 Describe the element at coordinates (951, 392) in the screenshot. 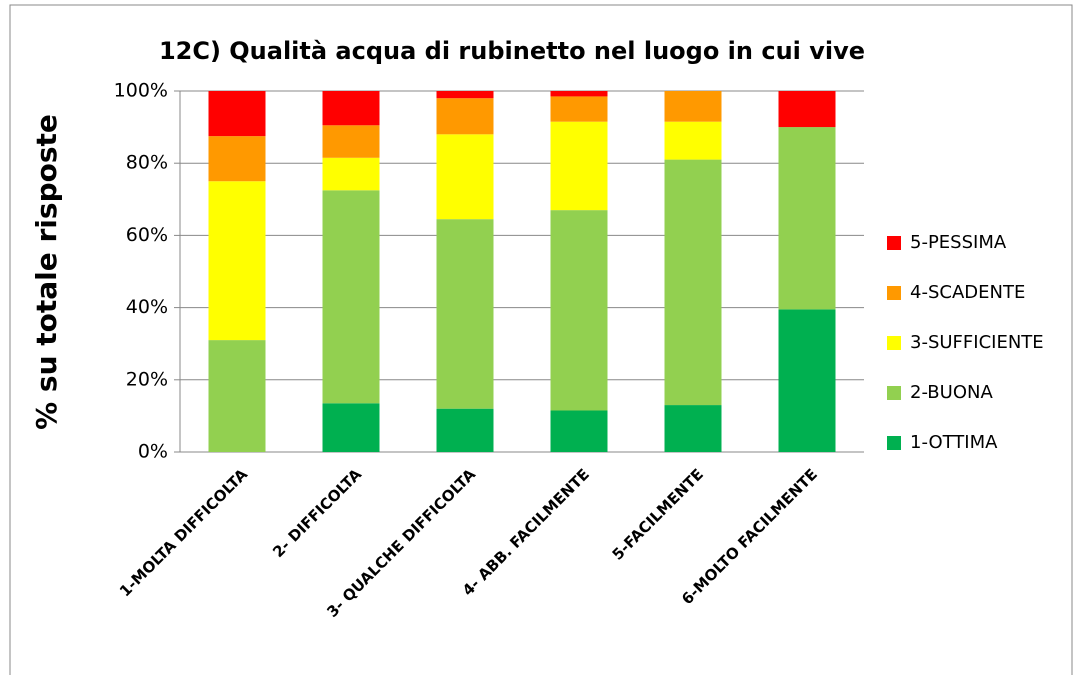

I see `legend-label: 2-BUONA` at that location.